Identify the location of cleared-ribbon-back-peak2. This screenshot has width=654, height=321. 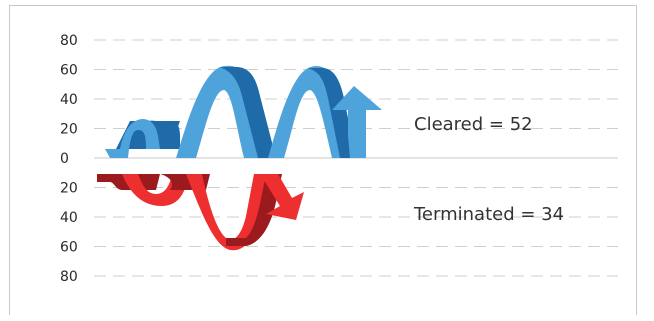
(332, 113).